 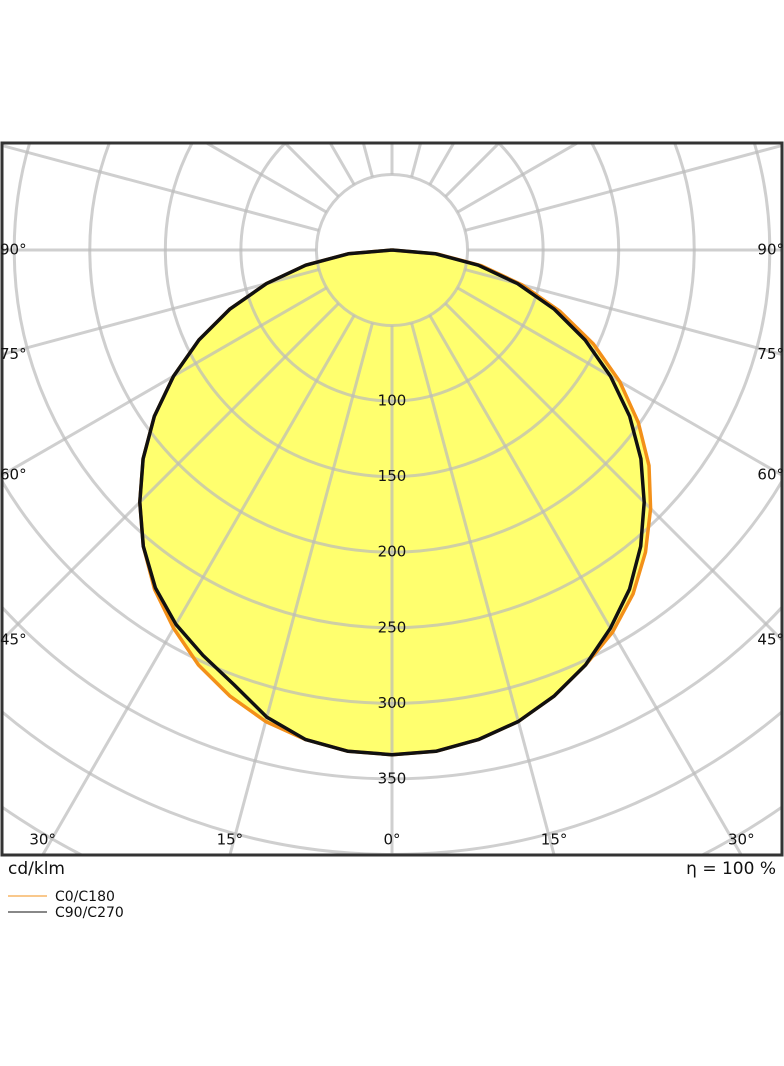 I want to click on r-tick-label: 350, so click(x=392, y=778).